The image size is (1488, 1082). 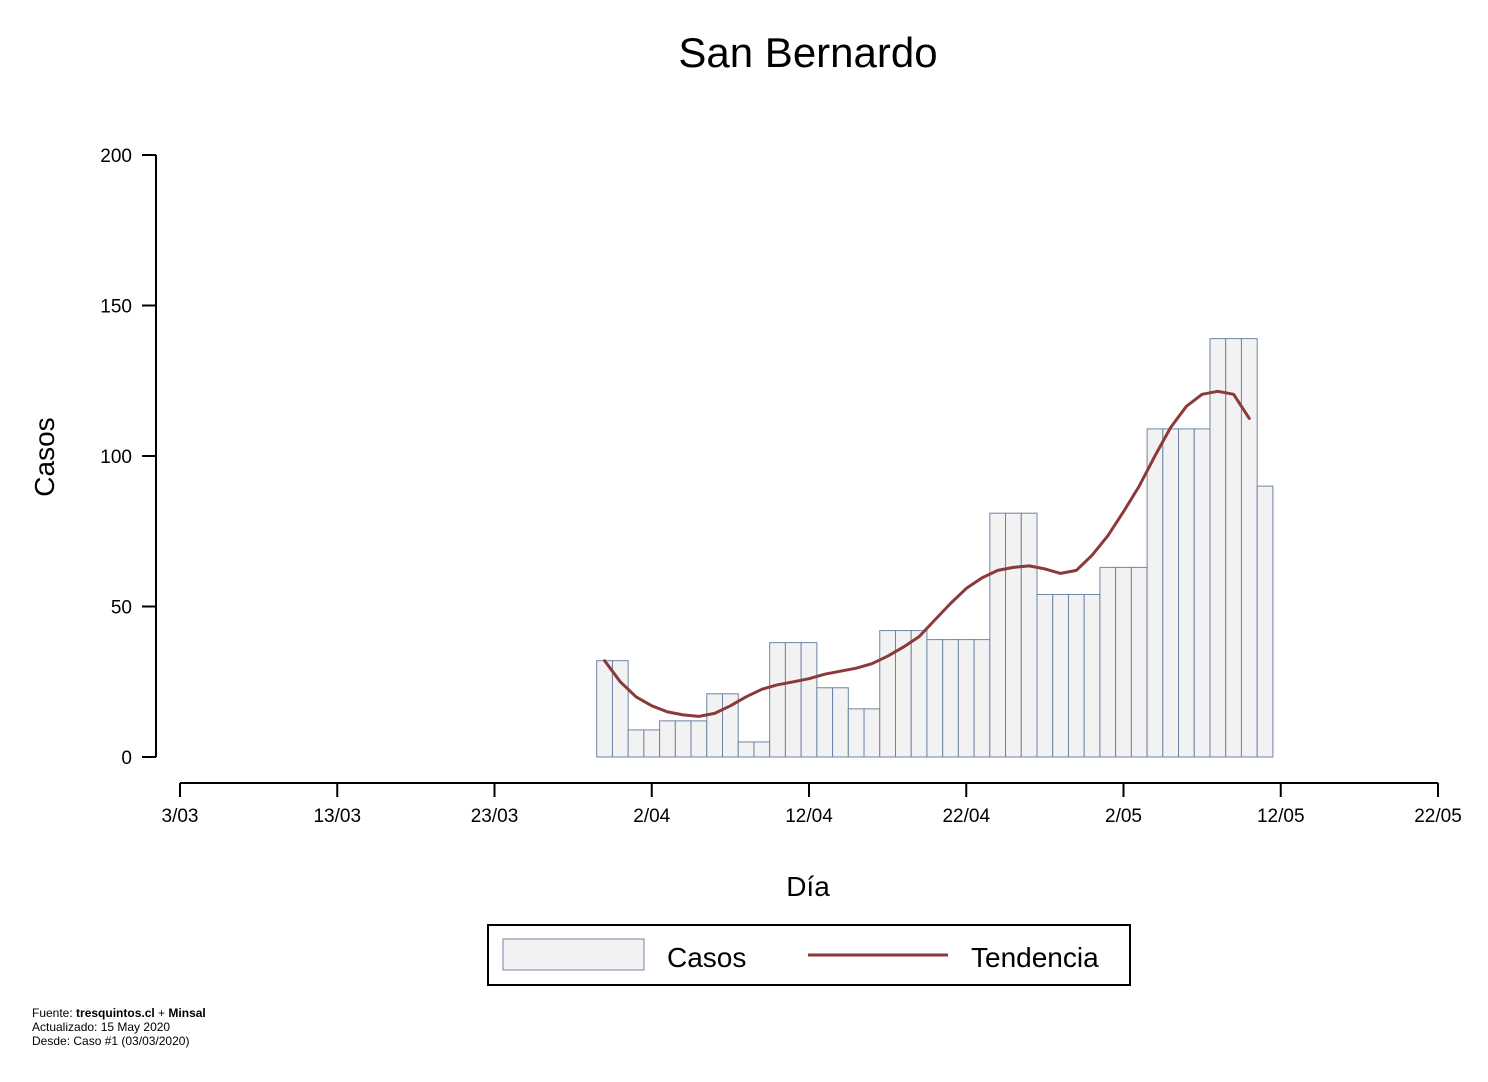 I want to click on y-axis-label: Casos, so click(x=44, y=456).